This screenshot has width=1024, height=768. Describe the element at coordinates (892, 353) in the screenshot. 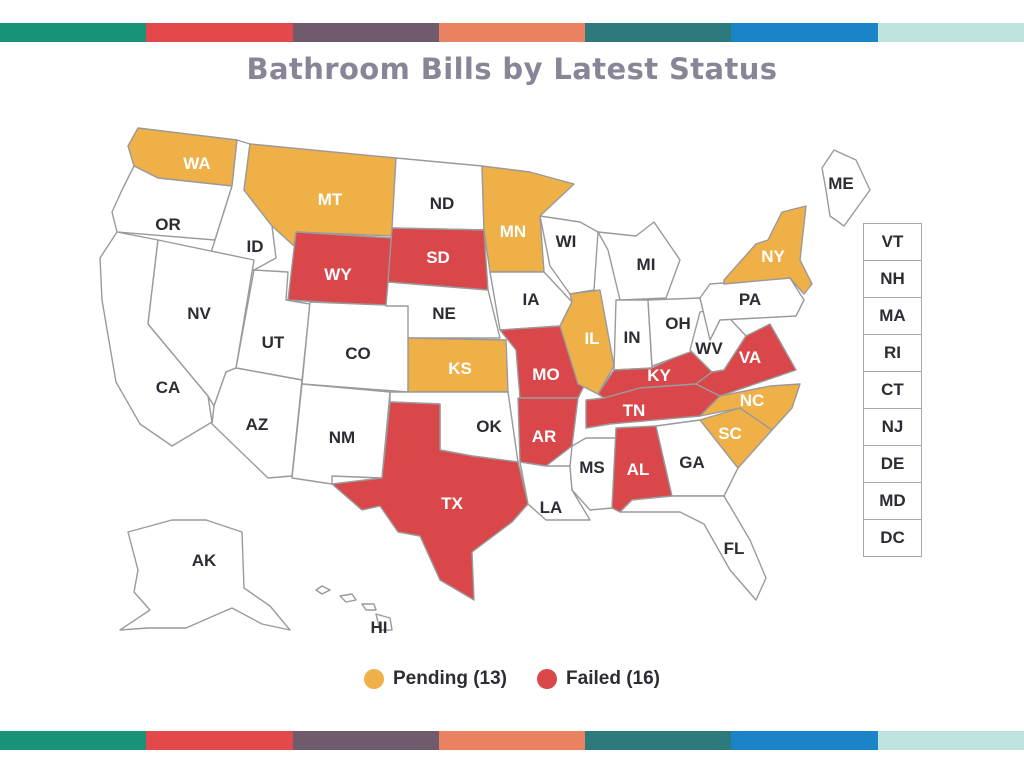

I see `small-state-ri: RI` at that location.